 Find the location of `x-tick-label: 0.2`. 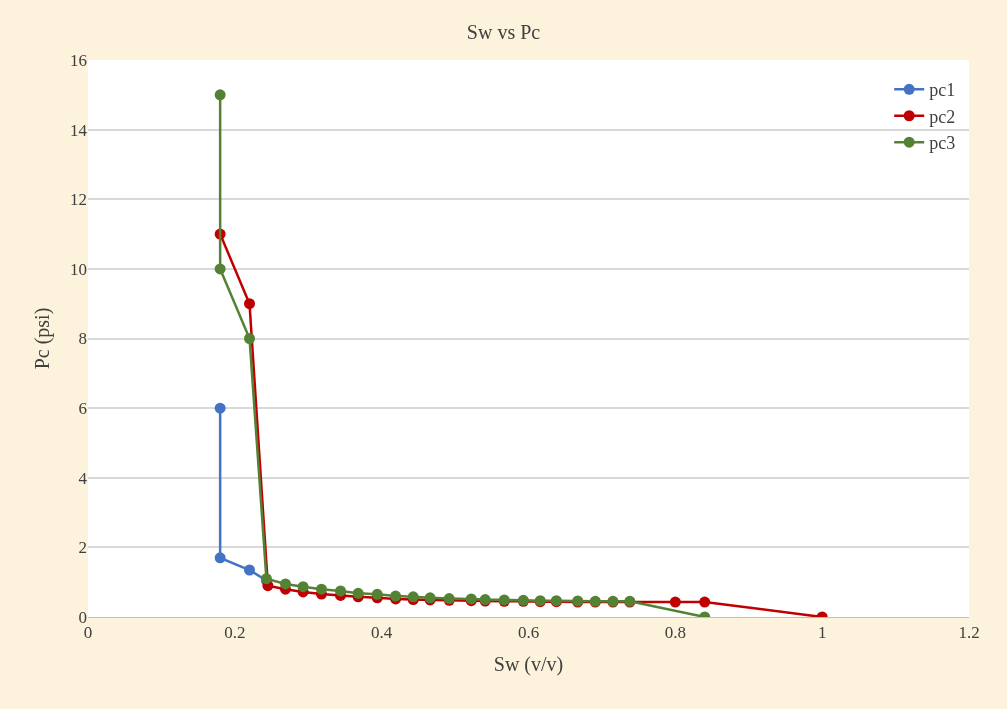

x-tick-label: 0.2 is located at coordinates (235, 633).